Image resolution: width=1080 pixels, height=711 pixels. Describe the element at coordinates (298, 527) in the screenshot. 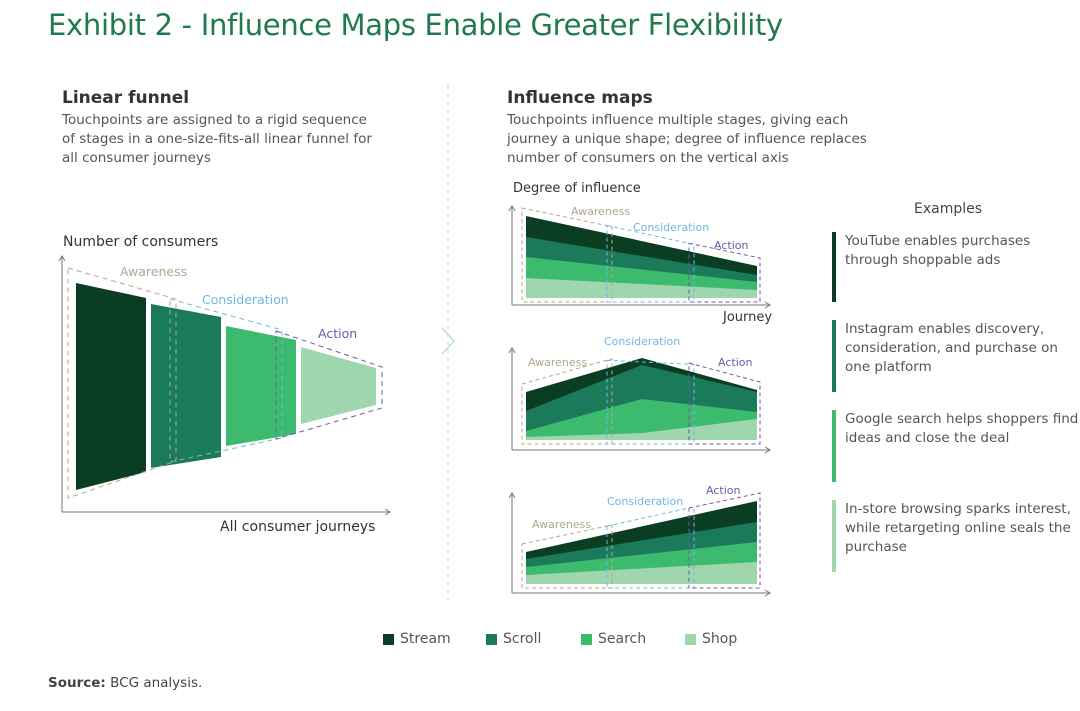

I see `funnel-x-label: All consumer journeys` at that location.